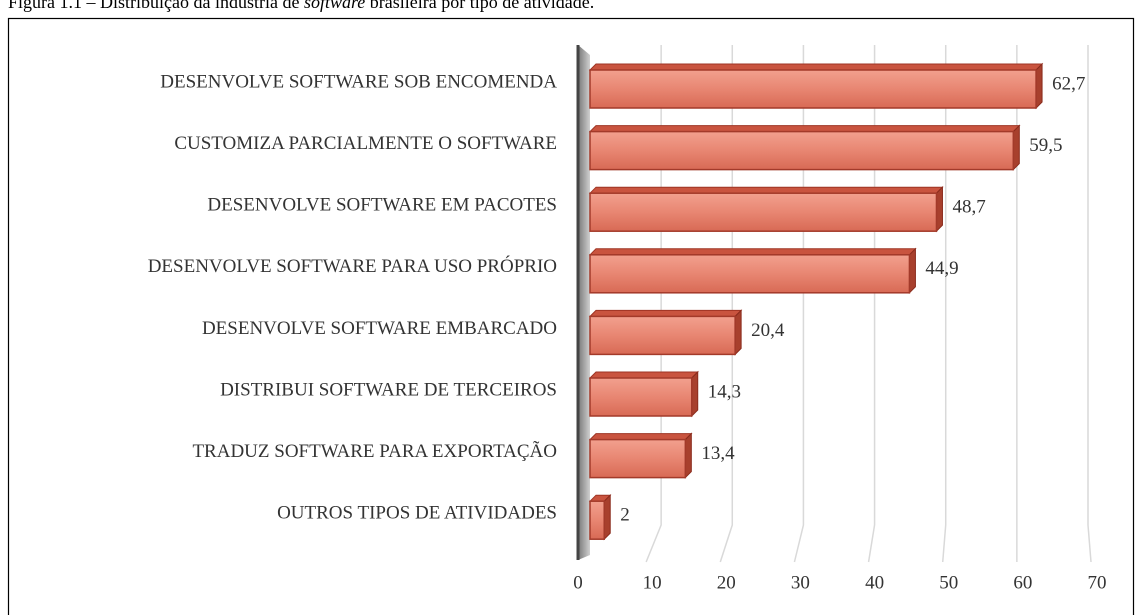 The image size is (1135, 615). What do you see at coordinates (718, 453) in the screenshot?
I see `value-label: 13,4` at bounding box center [718, 453].